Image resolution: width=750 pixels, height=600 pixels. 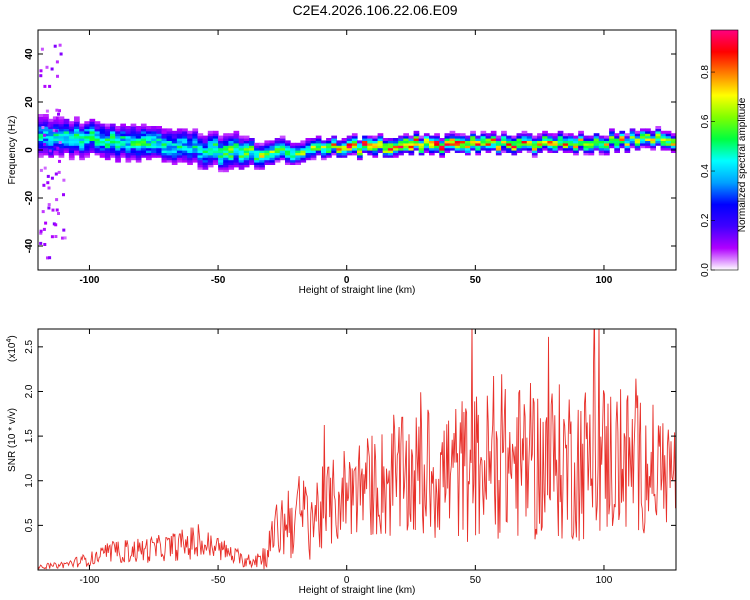 I want to click on spectrogram-x-tick-label: -50, so click(x=218, y=280).